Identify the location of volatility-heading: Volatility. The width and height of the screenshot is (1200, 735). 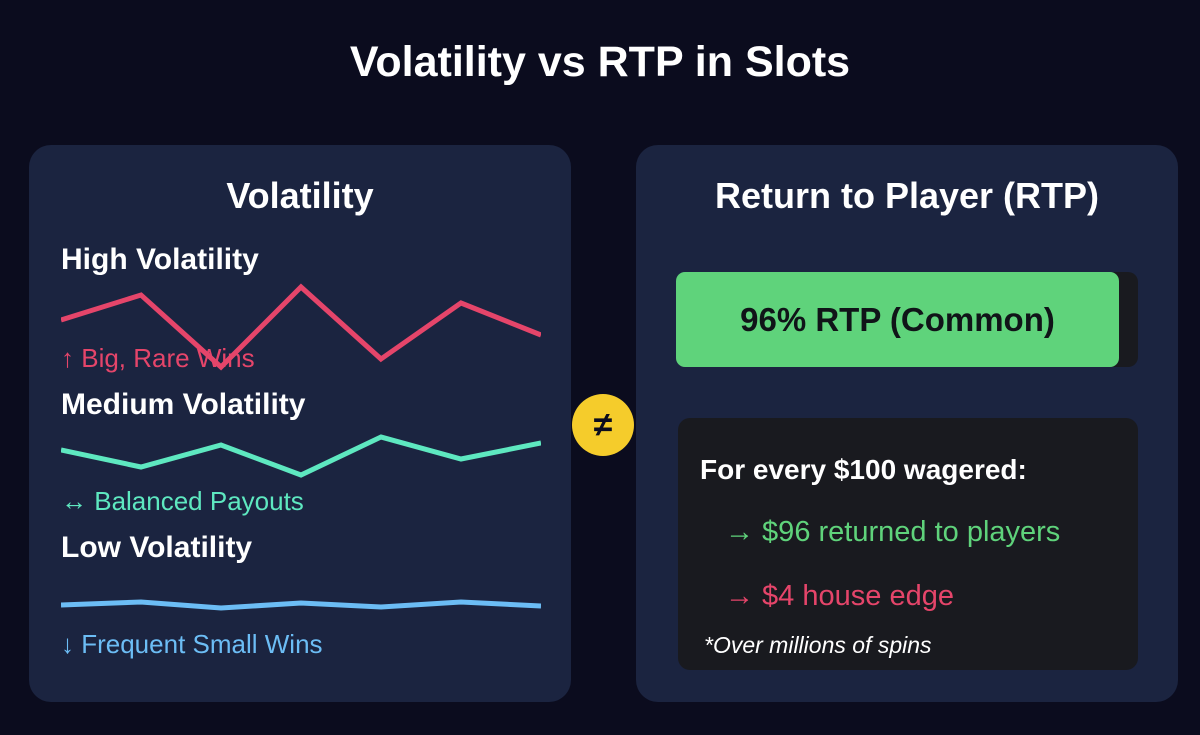
(300, 195).